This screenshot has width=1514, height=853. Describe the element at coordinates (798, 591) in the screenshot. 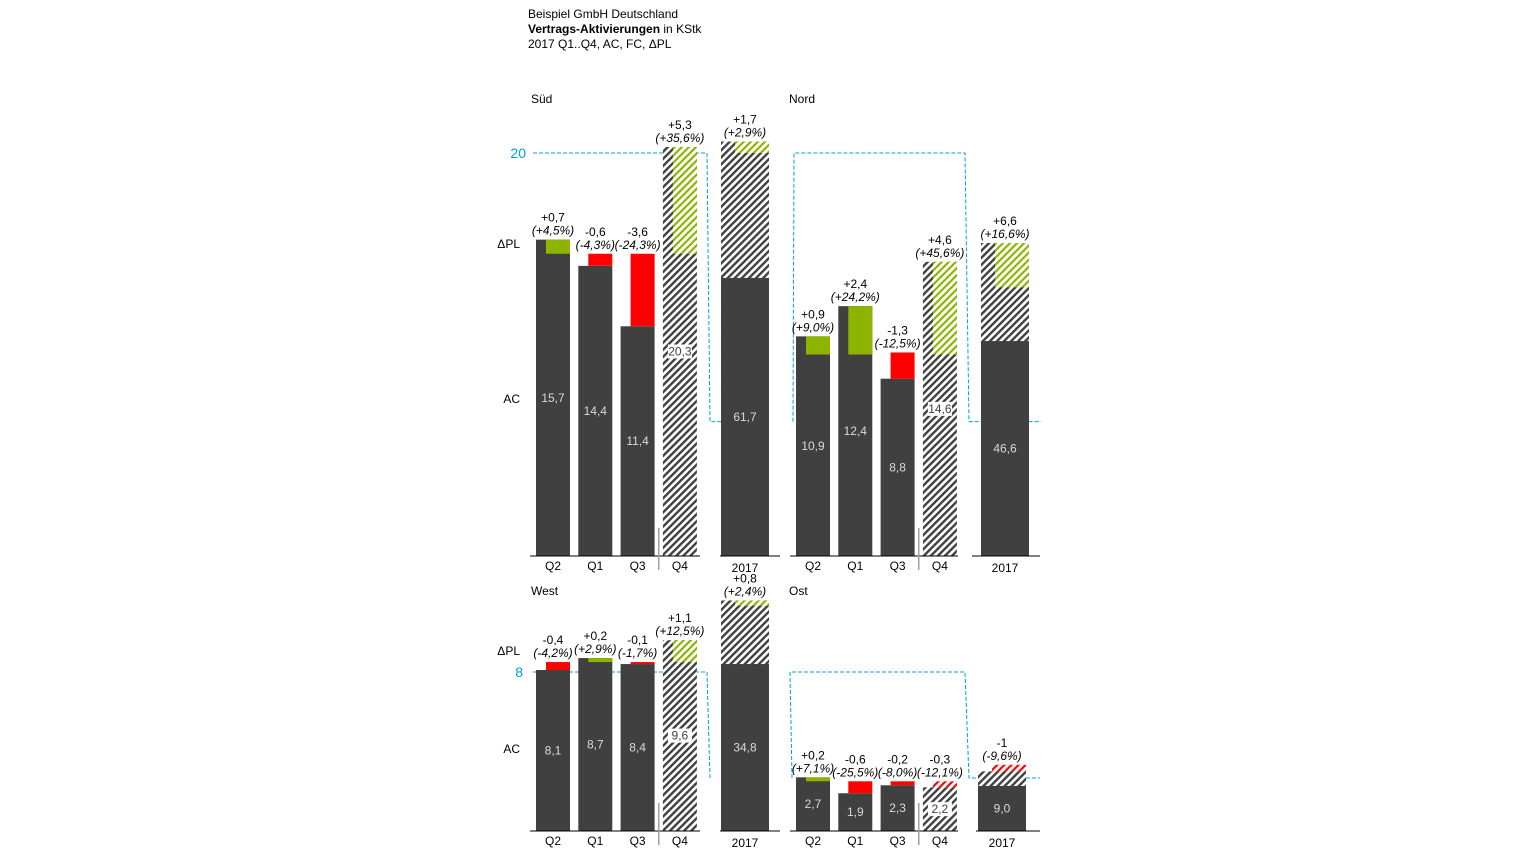

I see `region-title: Ost` at that location.